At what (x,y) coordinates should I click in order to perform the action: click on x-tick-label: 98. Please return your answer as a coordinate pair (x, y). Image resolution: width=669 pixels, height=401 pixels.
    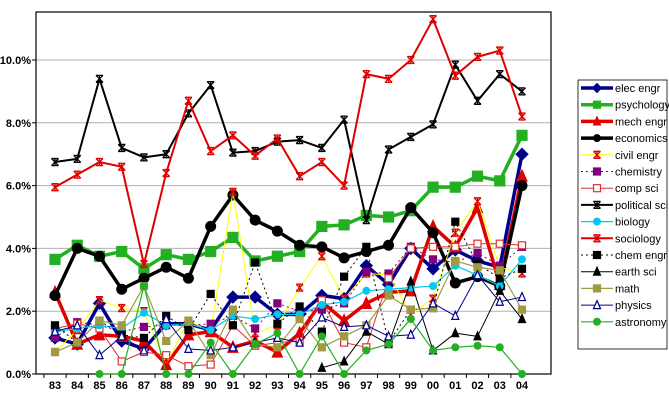
    Looking at the image, I should click on (388, 386).